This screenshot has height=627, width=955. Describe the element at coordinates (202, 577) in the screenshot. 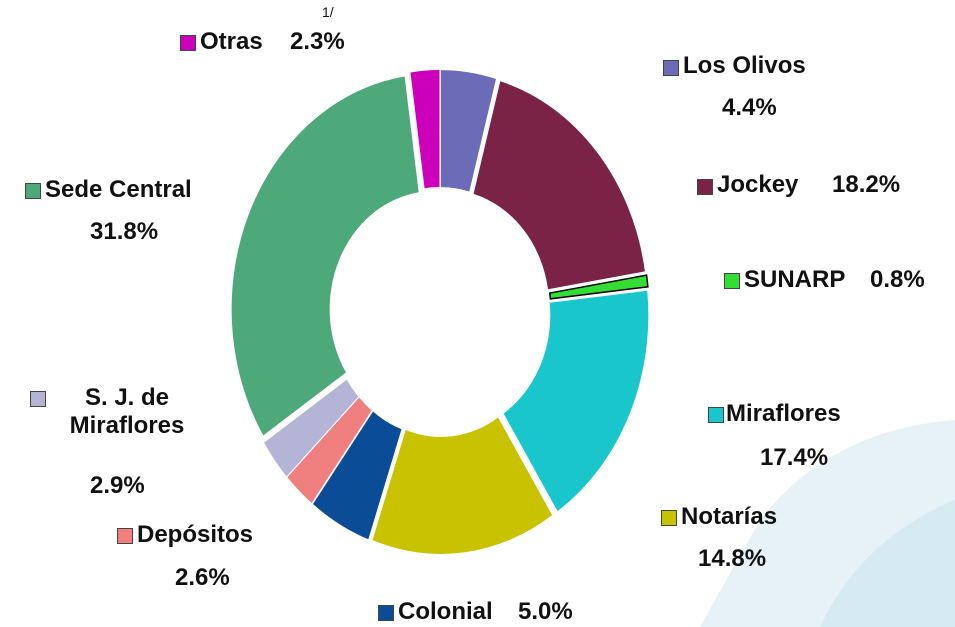

I see `value-label: 2.6%` at that location.